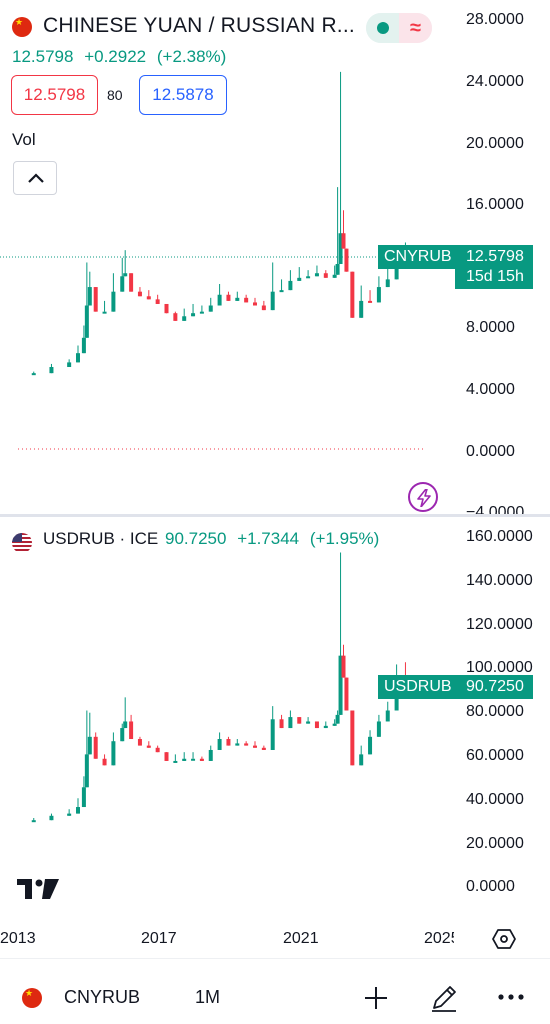  Describe the element at coordinates (495, 799) in the screenshot. I see `y-tick-label: 40.0000` at that location.